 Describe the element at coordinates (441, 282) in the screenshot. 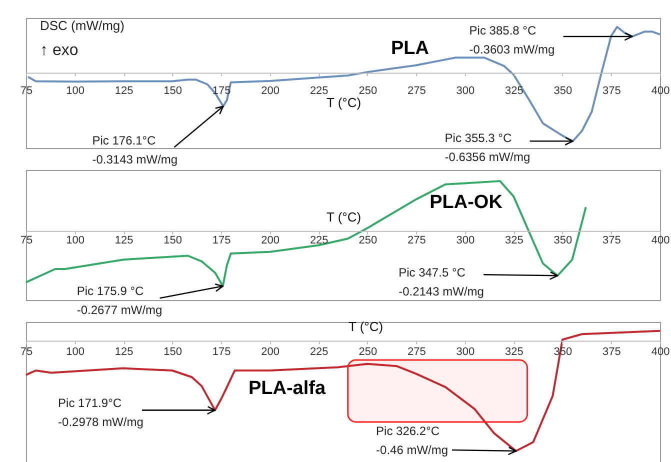

I see `annotation: Pic 347.5 °C -0.2143 mW/mg` at that location.